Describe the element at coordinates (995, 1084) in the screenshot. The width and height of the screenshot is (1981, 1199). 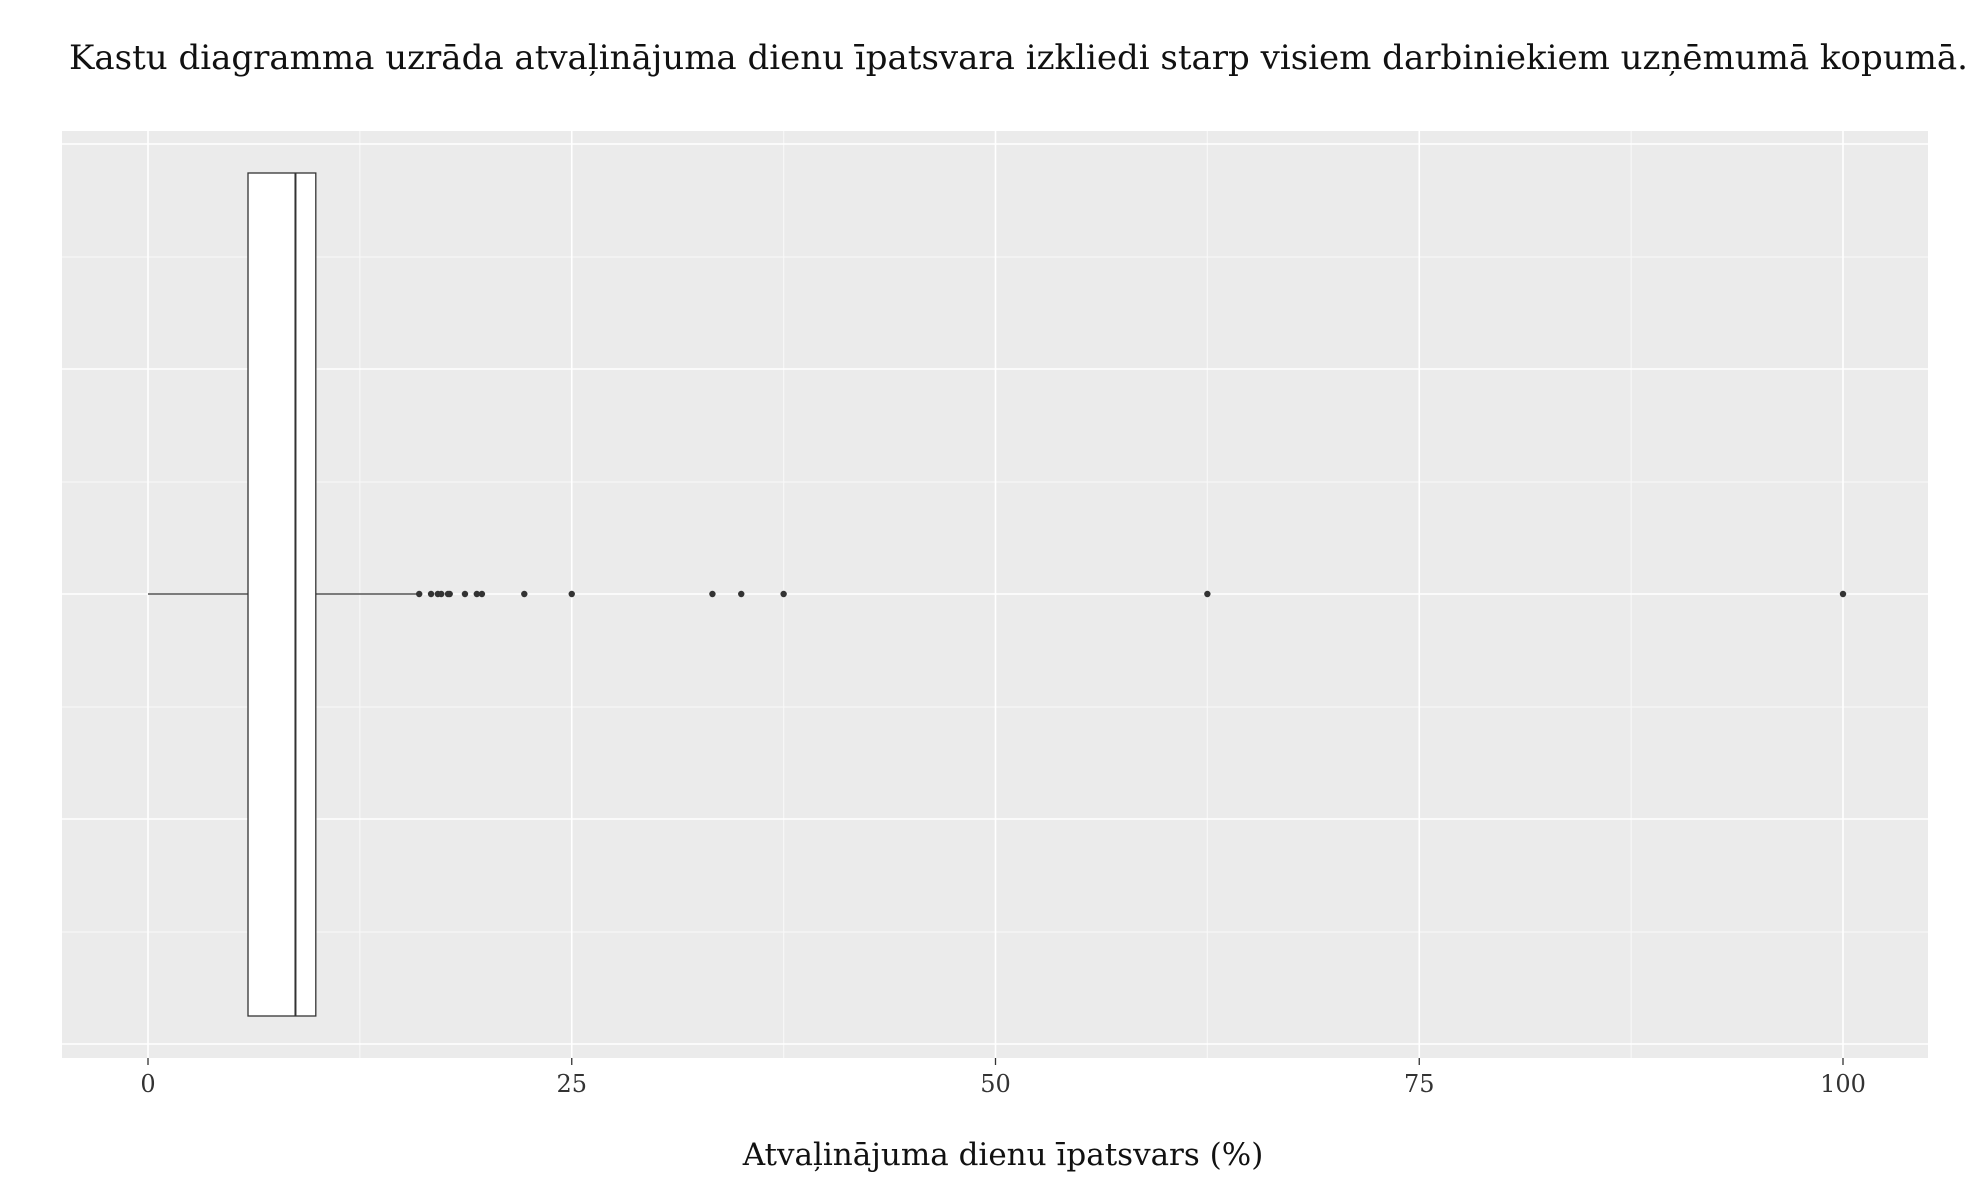
I see `x-tick-label: 50` at that location.